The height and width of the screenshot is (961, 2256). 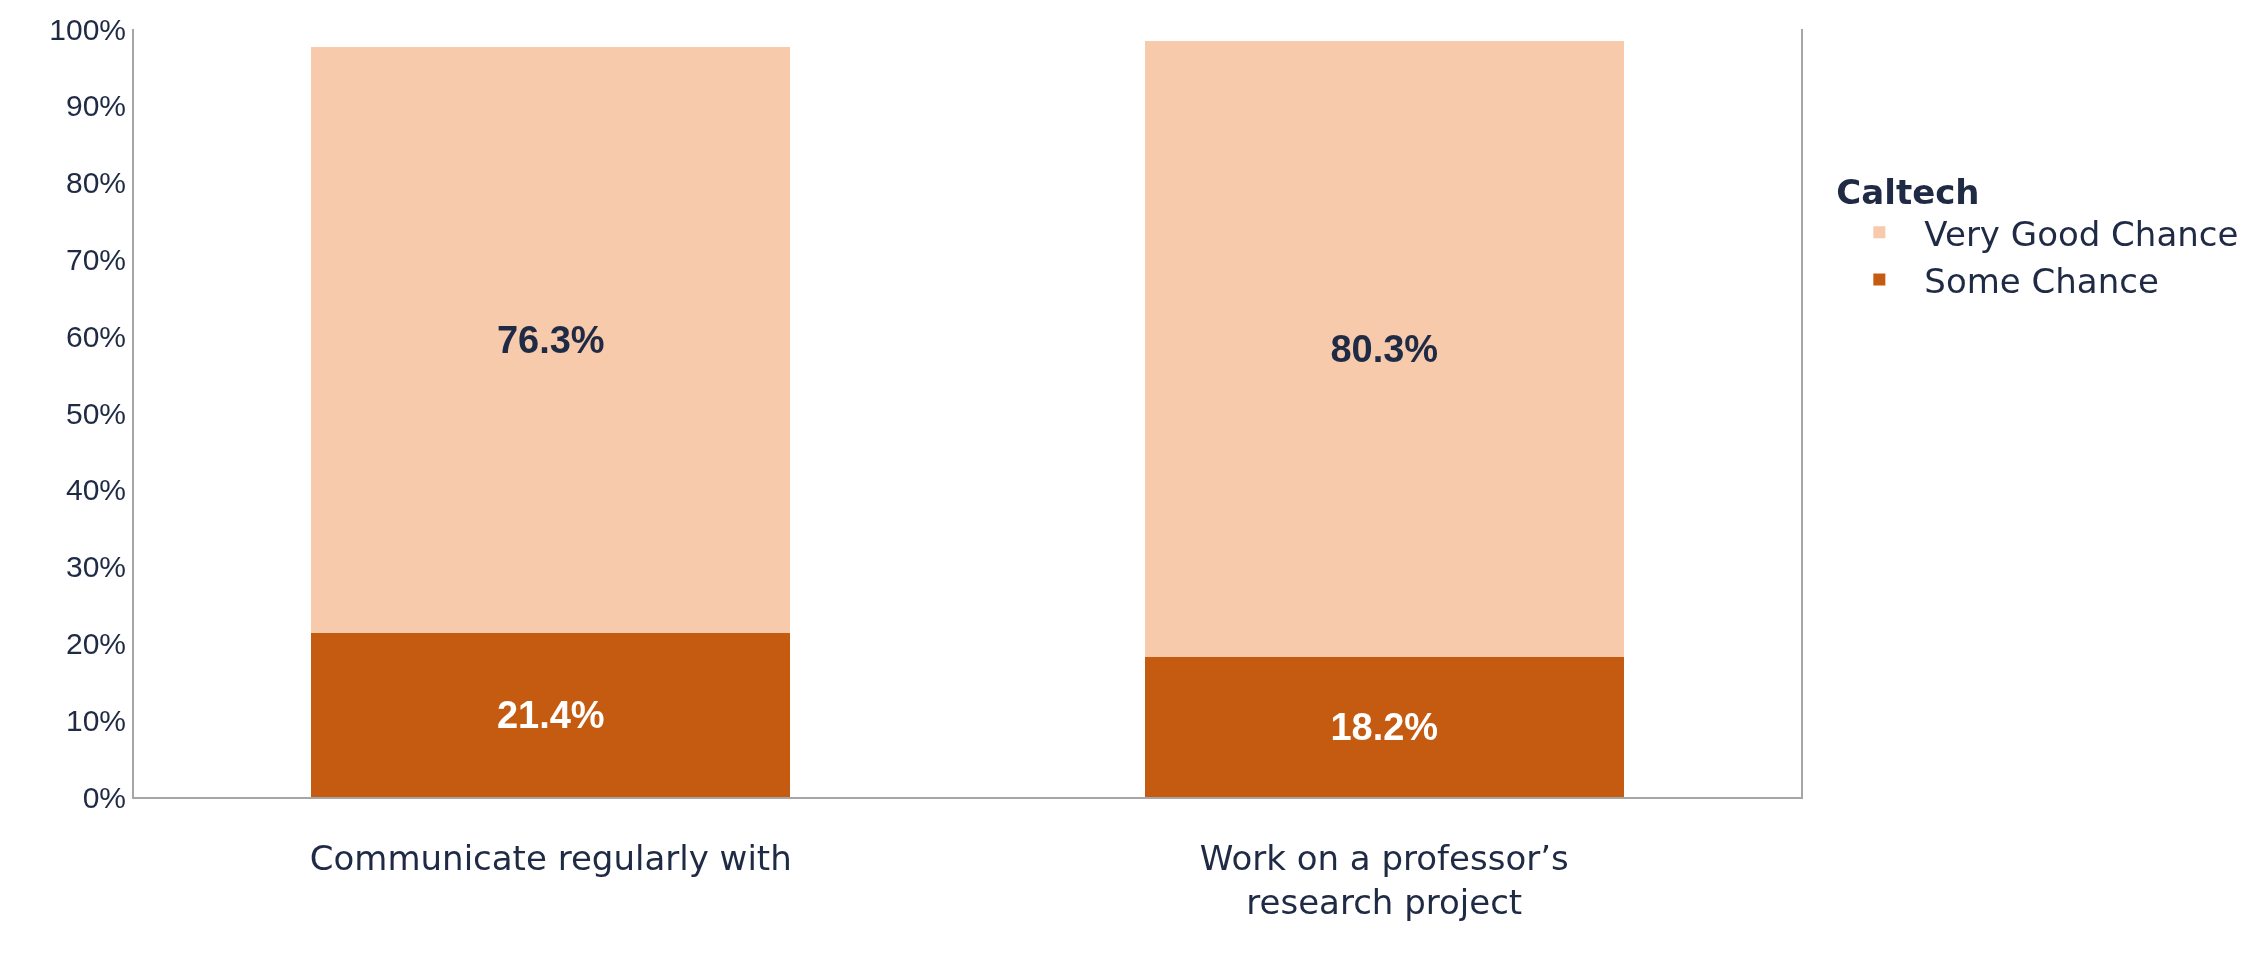 What do you see at coordinates (95, 567) in the screenshot?
I see `y-tick-label: 30%` at bounding box center [95, 567].